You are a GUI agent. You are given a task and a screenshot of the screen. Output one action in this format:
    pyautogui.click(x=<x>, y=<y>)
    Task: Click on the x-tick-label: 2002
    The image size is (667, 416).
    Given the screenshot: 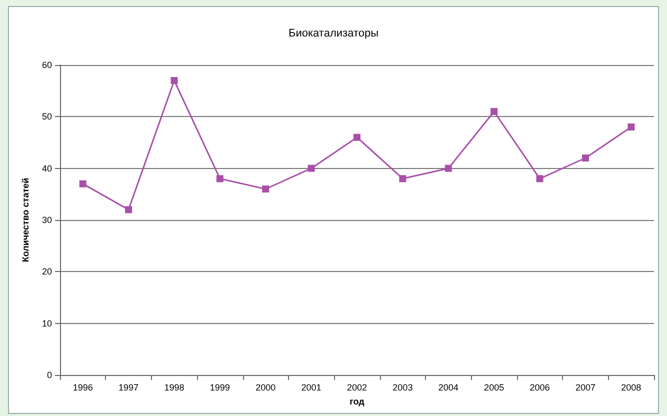 What is the action you would take?
    pyautogui.click(x=357, y=387)
    